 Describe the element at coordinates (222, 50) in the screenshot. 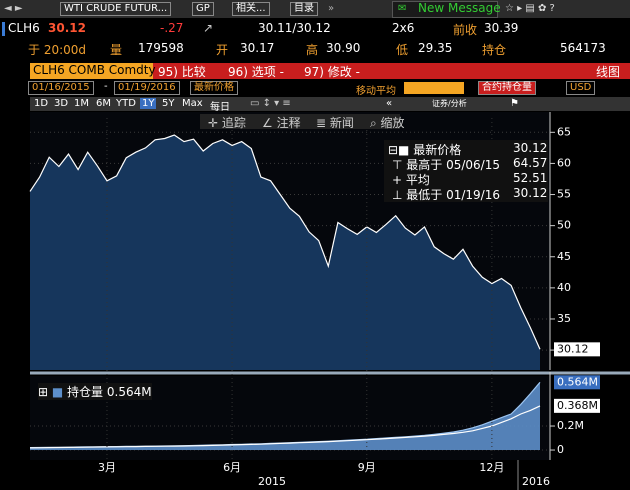

I see `open-label: 开` at that location.